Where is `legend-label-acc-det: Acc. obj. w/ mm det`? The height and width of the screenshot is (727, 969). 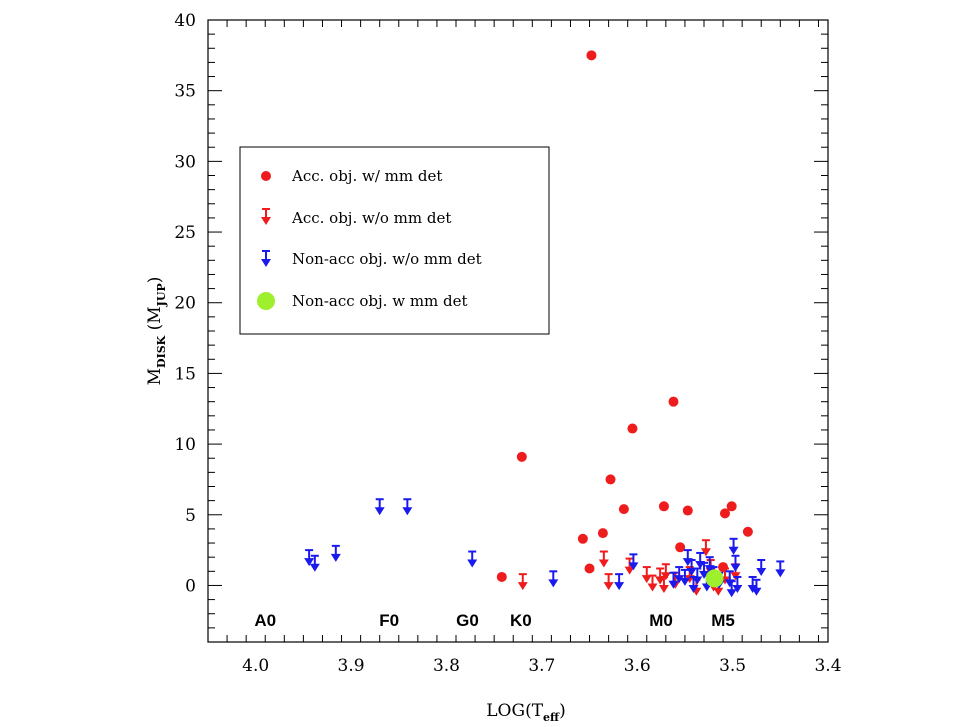 legend-label-acc-det: Acc. obj. w/ mm det is located at coordinates (366, 176).